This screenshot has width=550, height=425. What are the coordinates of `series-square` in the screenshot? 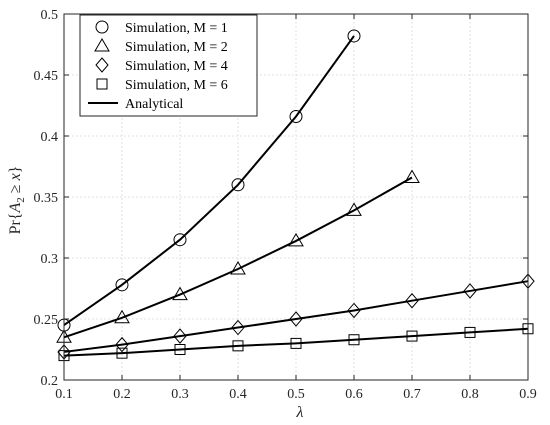 It's located at (296, 342).